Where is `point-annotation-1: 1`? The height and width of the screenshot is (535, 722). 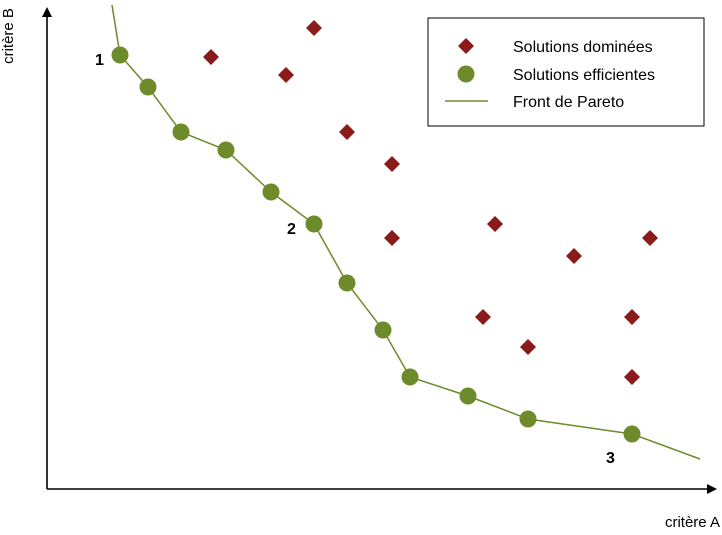 point-annotation-1: 1 is located at coordinates (99, 60).